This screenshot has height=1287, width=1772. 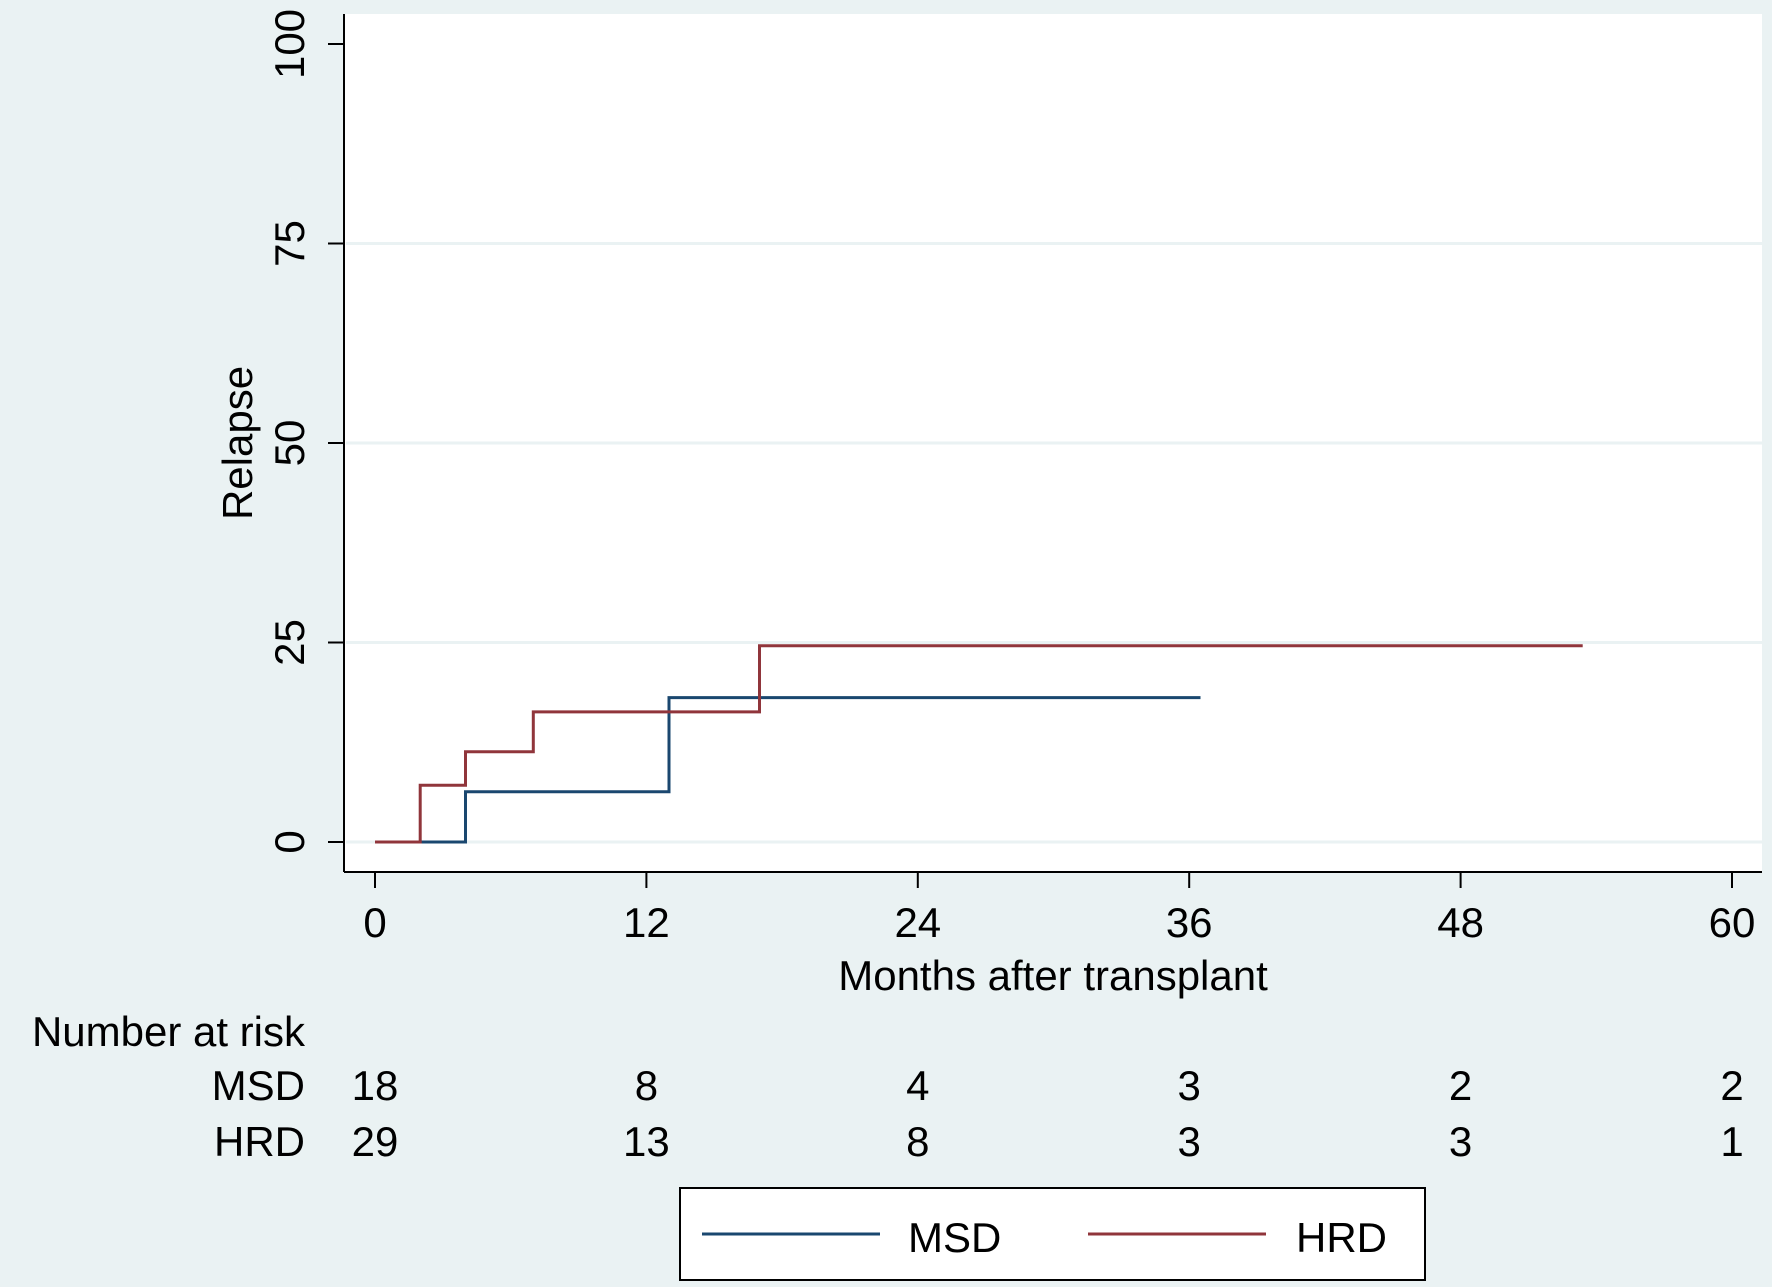 I want to click on risk-row-label-hrd: HRD, so click(x=259, y=1141).